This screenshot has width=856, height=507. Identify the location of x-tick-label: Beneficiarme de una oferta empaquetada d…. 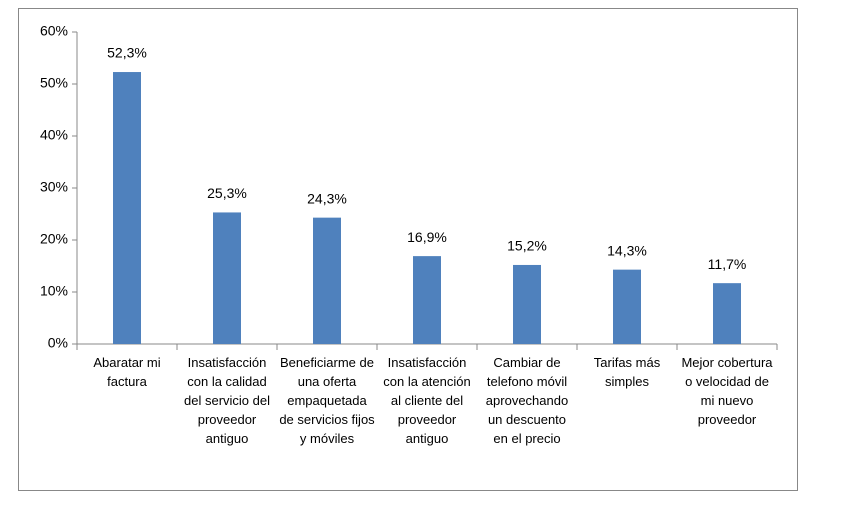
(327, 400).